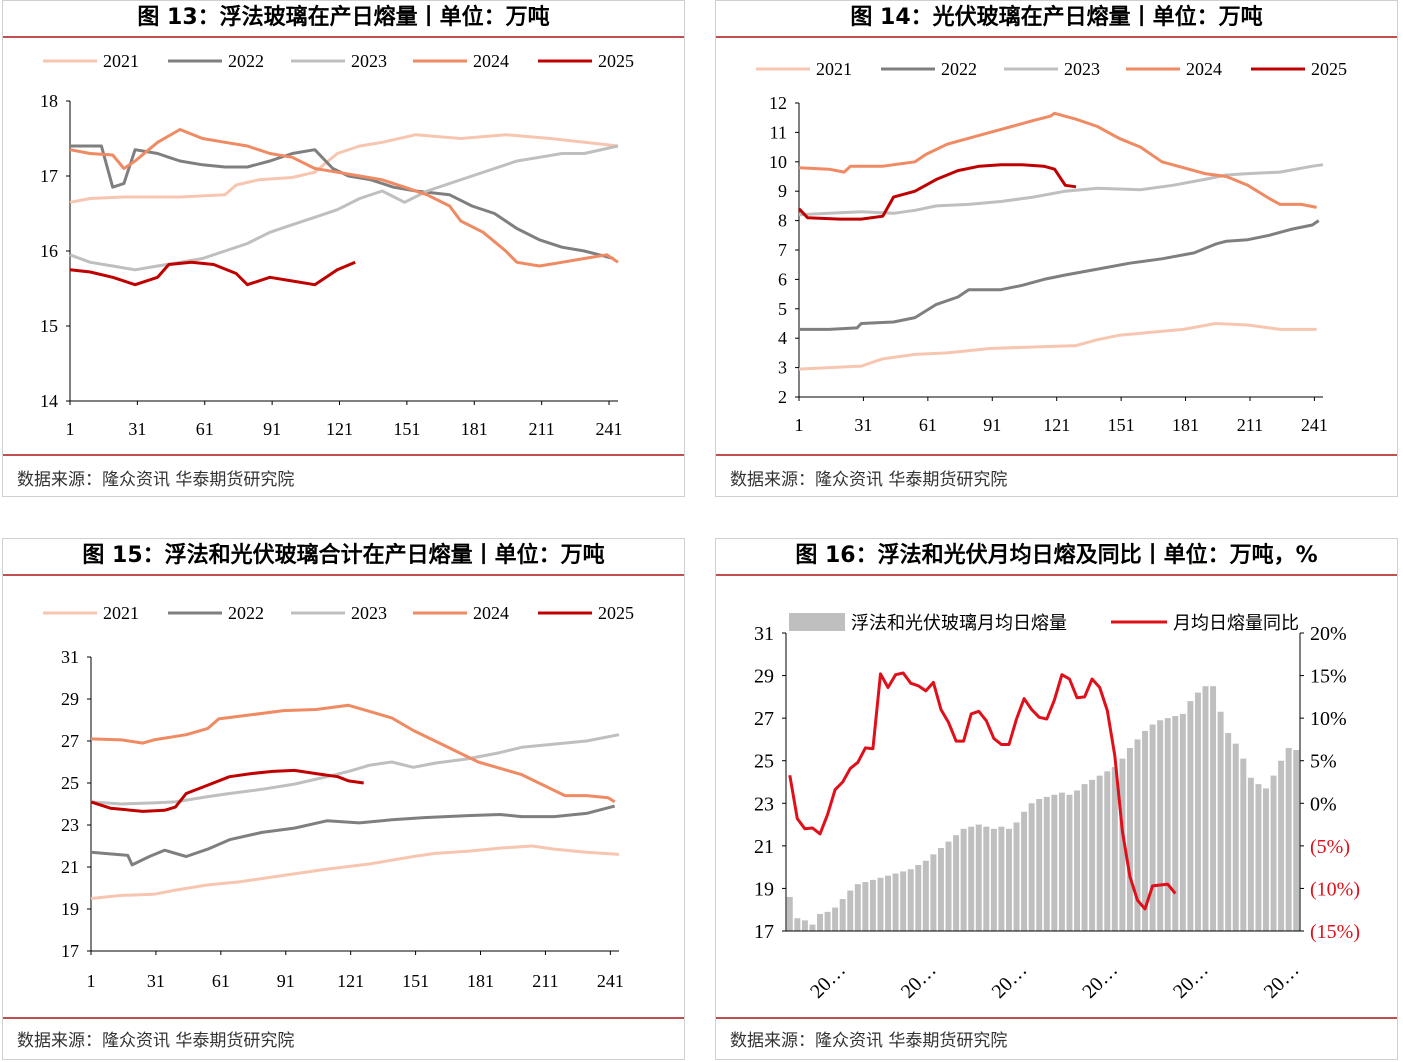  I want to click on left-tick-label: 27, so click(764, 719).